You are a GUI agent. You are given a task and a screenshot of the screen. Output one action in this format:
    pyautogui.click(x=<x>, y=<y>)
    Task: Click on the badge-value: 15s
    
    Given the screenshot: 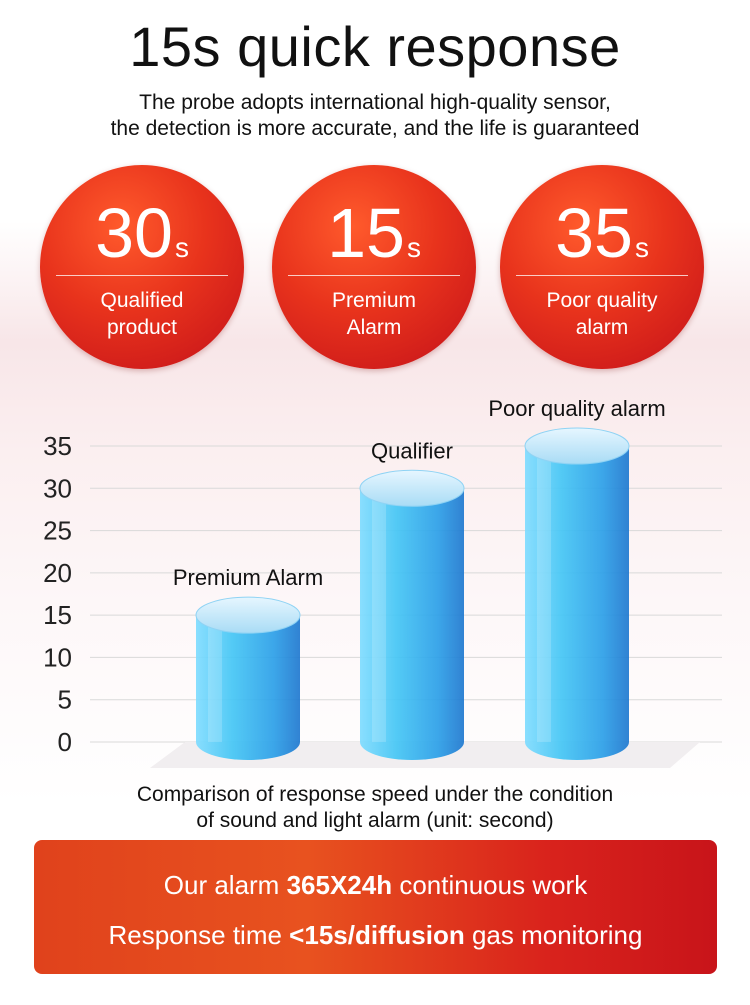 What is the action you would take?
    pyautogui.click(x=374, y=233)
    